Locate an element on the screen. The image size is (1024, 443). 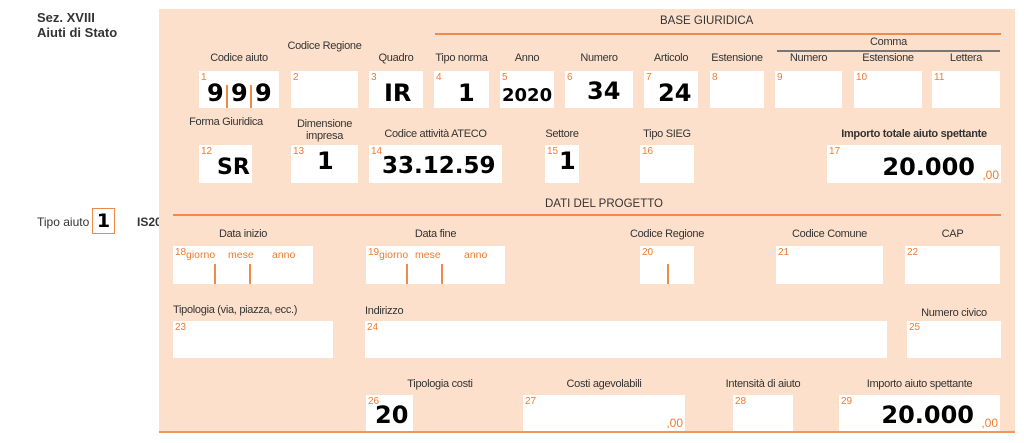
field-number: 6 is located at coordinates (570, 77).